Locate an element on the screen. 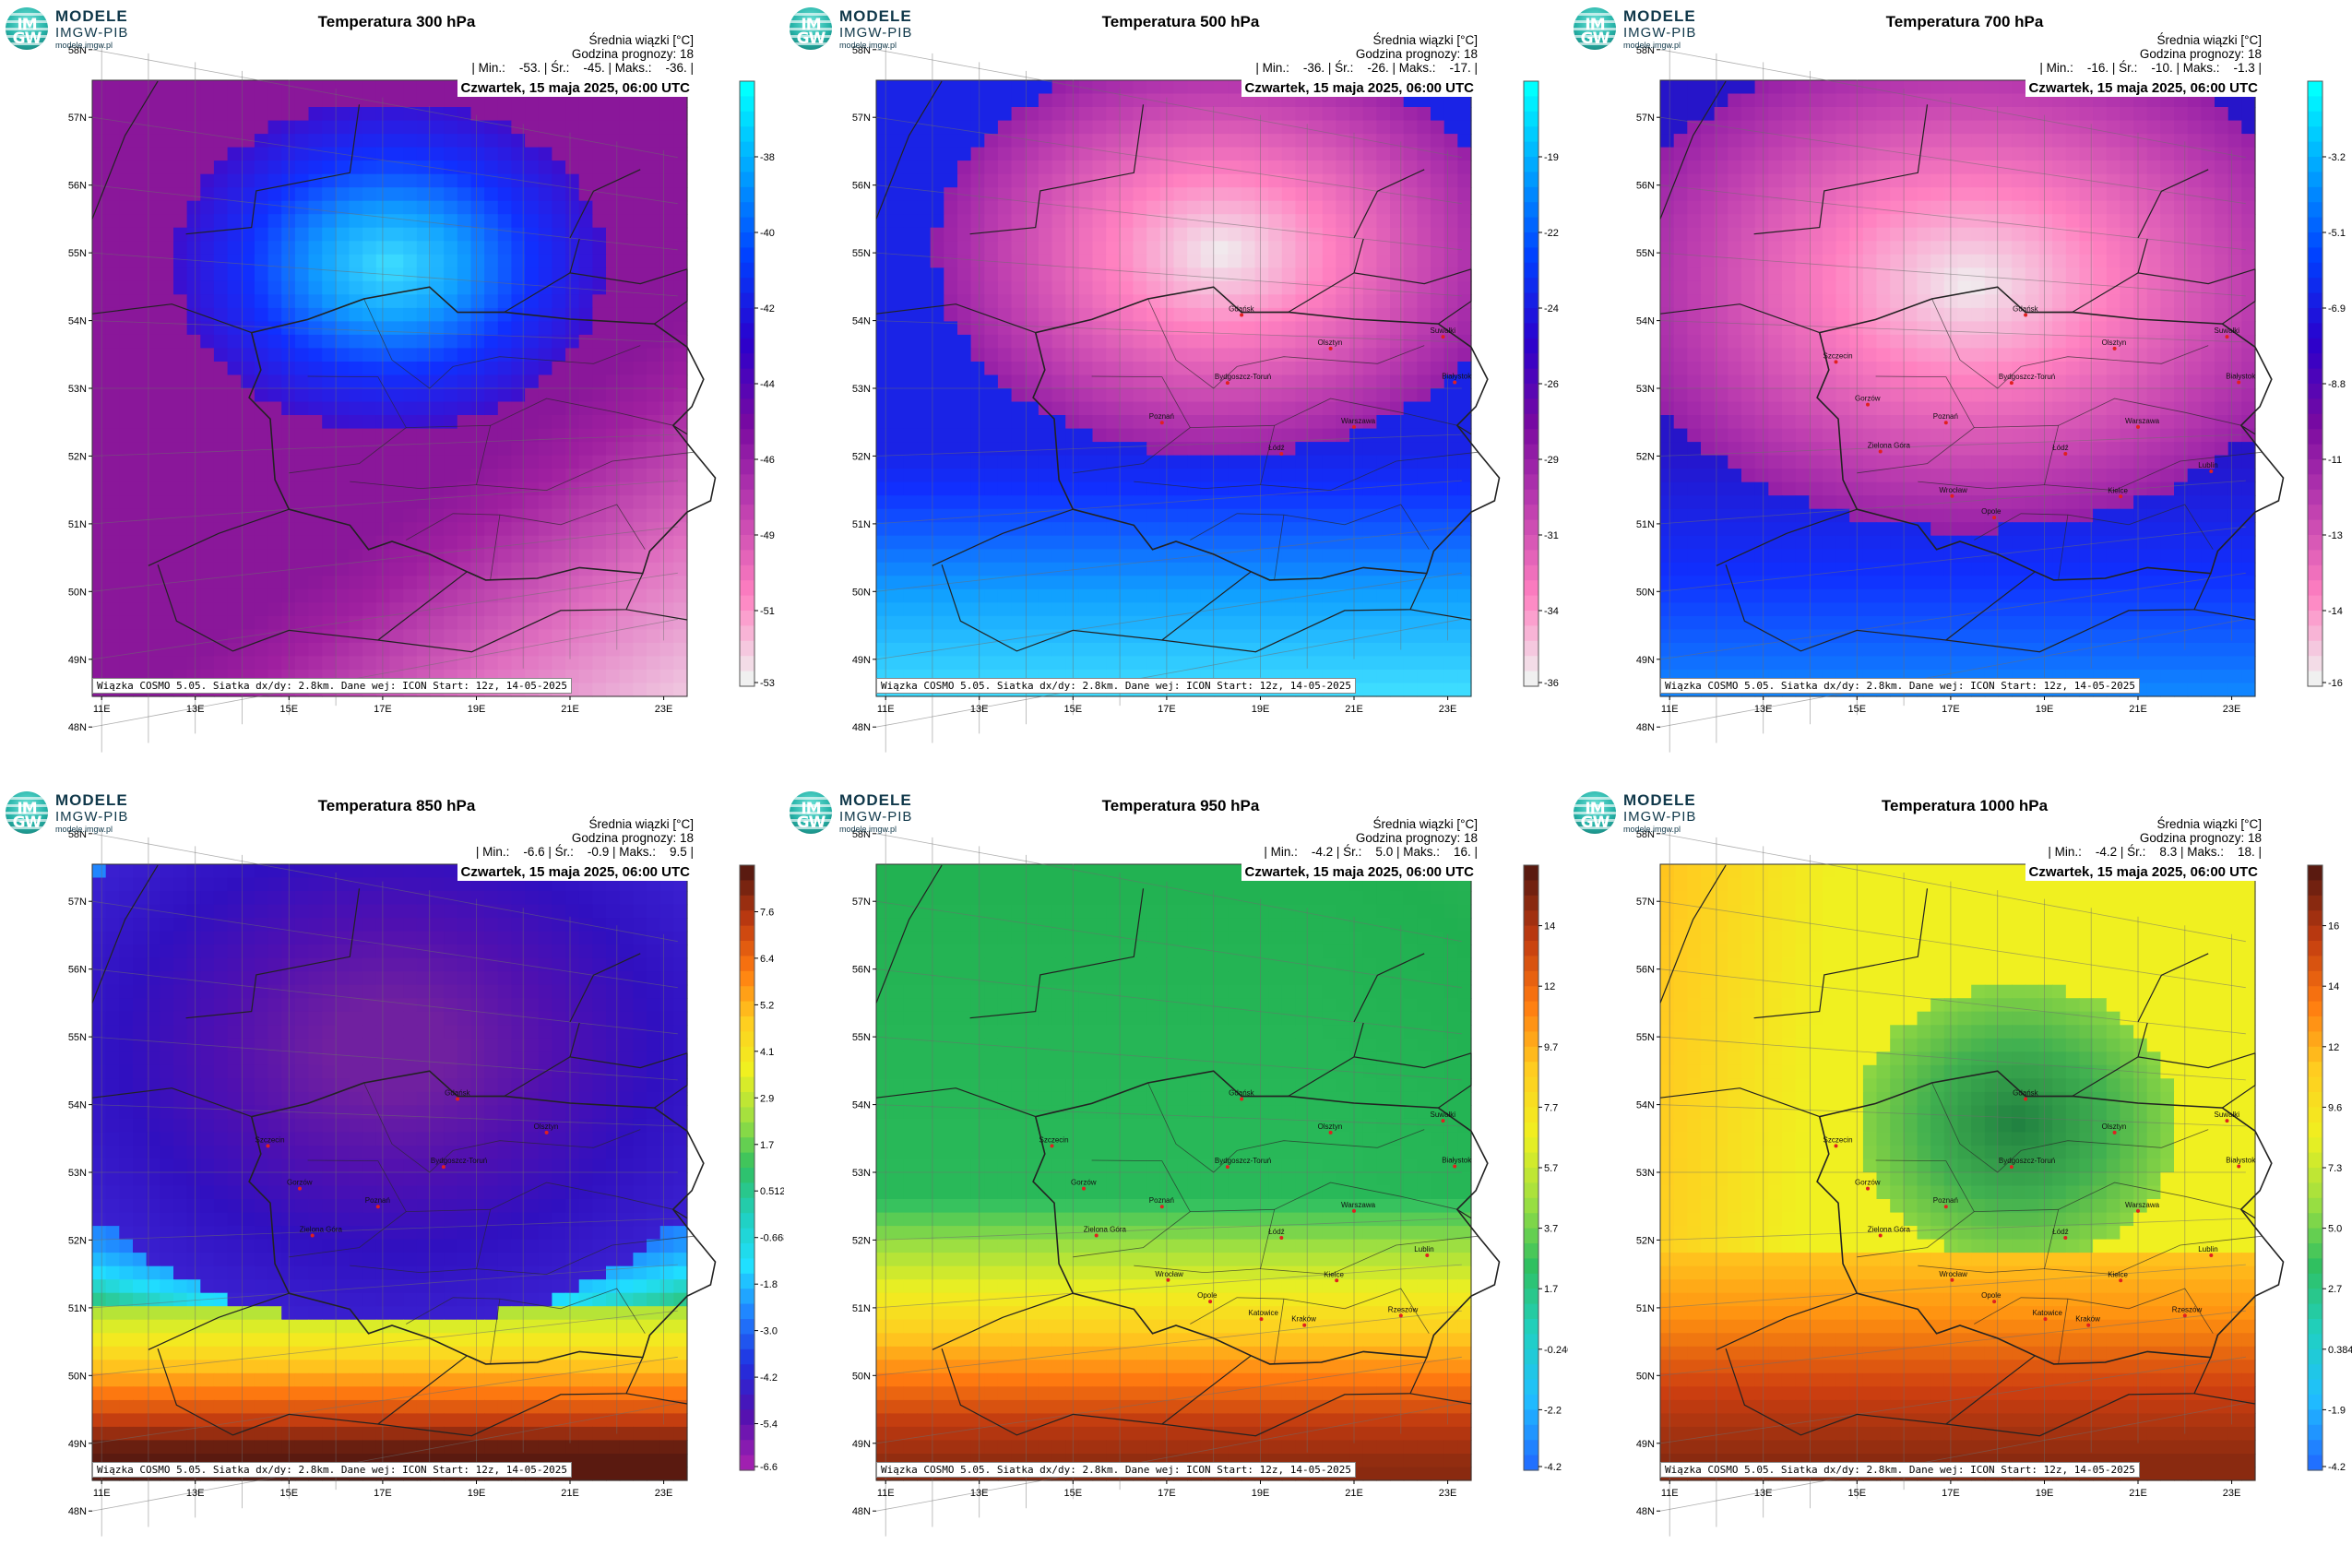  imgw-logo: IM GW MODELE IMGW-PIB modele.imgw.pl is located at coordinates (70, 813).